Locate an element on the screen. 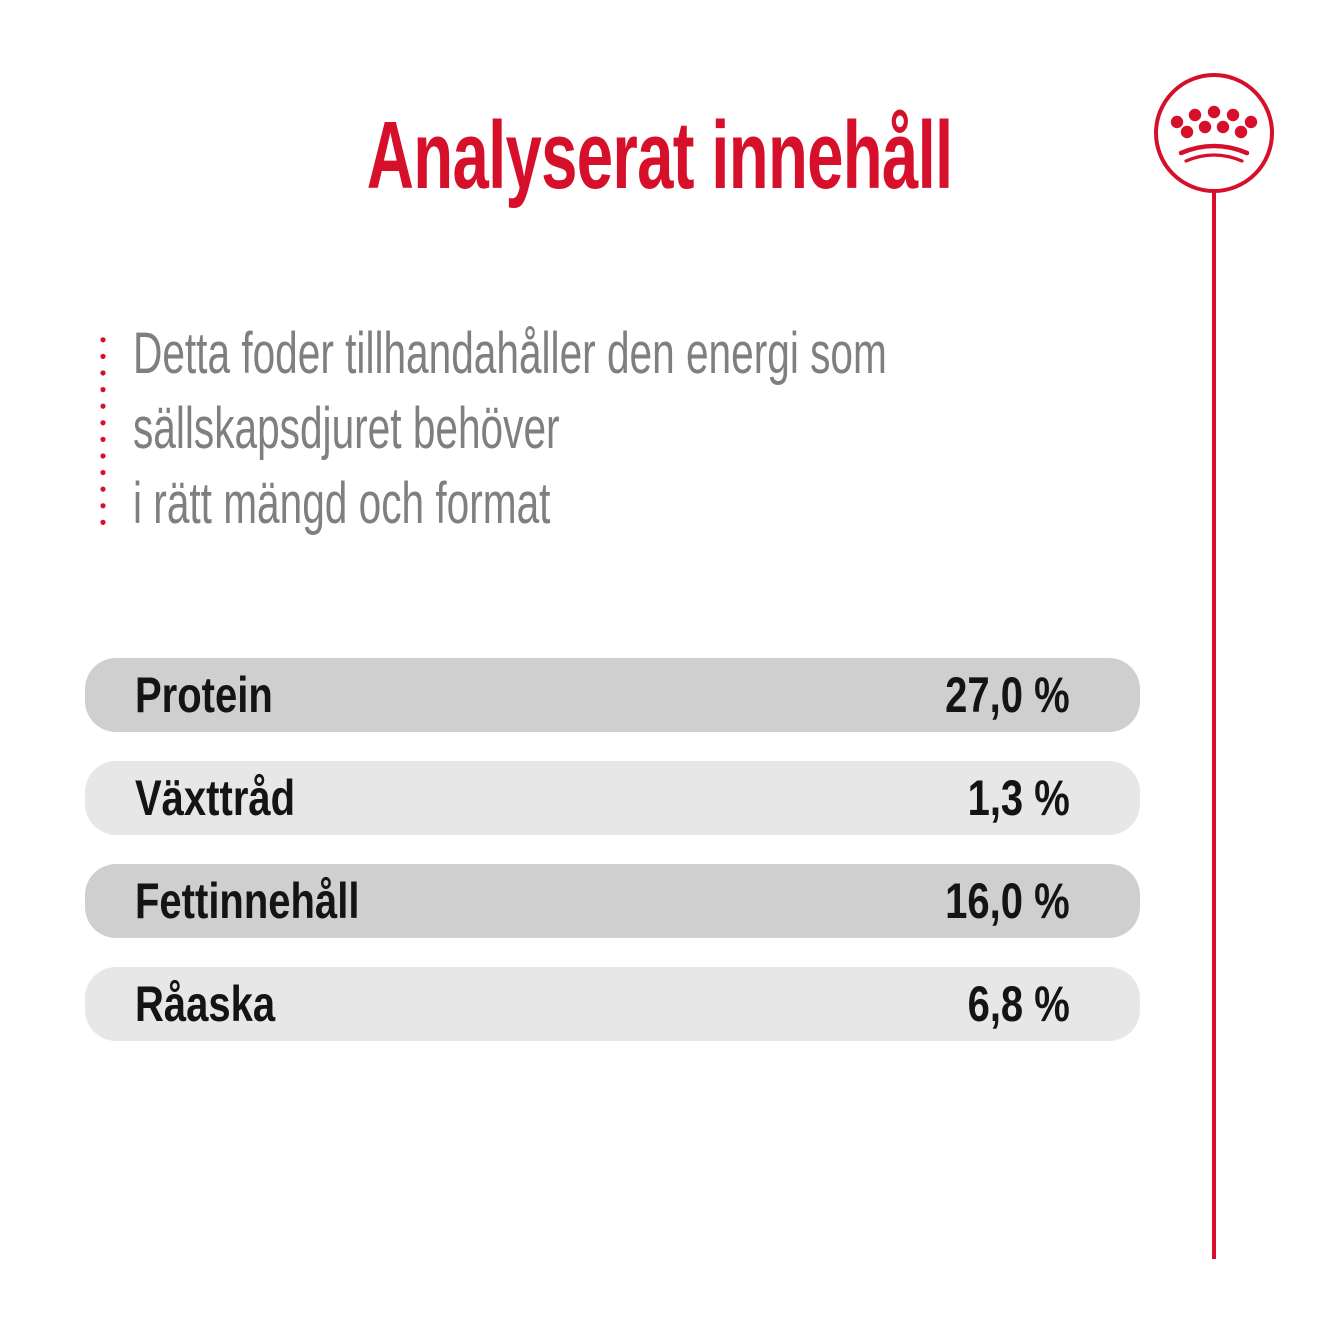  table-row-crude-ash: Råaska 6,8 % is located at coordinates (612, 1004).